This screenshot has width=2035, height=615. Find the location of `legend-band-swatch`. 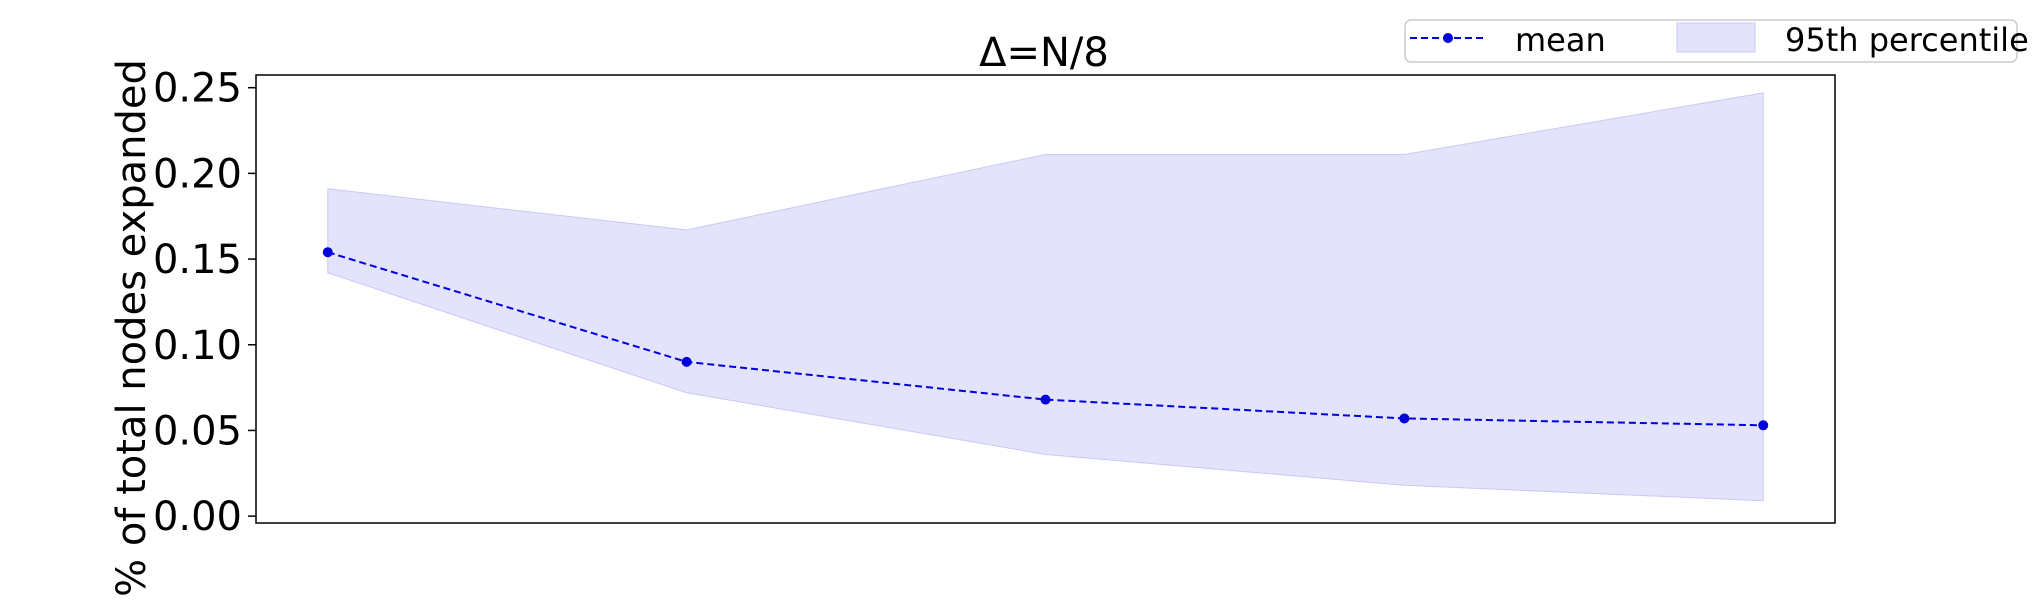

legend-band-swatch is located at coordinates (1716, 37).